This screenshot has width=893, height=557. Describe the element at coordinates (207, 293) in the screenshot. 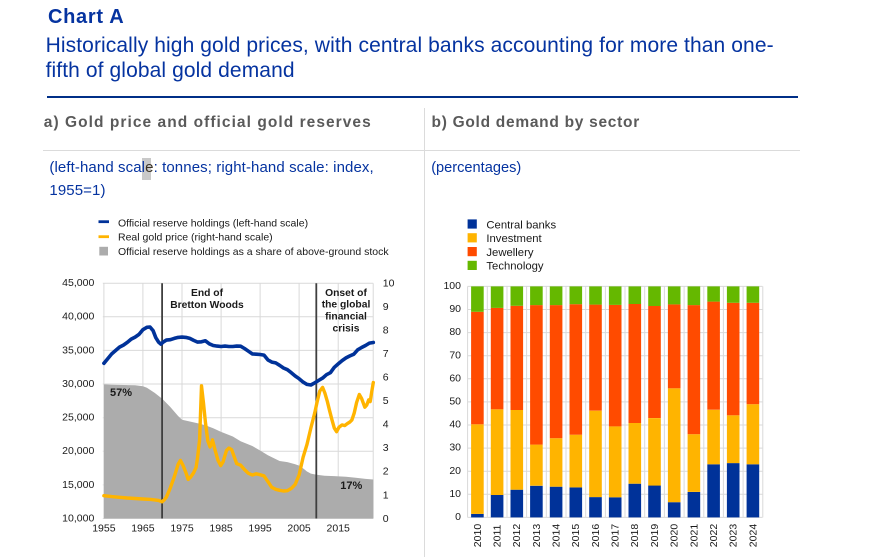

I see `svg-text: End of` at that location.